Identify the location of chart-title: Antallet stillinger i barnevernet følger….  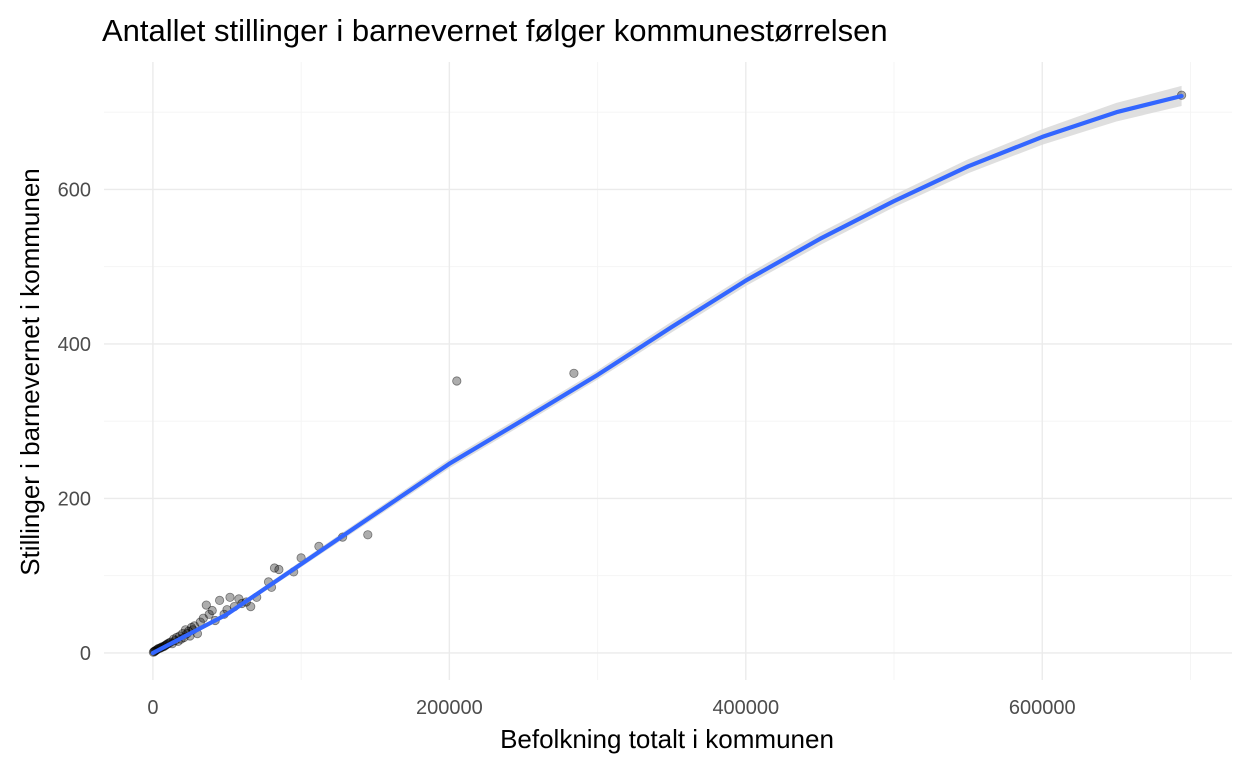
(495, 30).